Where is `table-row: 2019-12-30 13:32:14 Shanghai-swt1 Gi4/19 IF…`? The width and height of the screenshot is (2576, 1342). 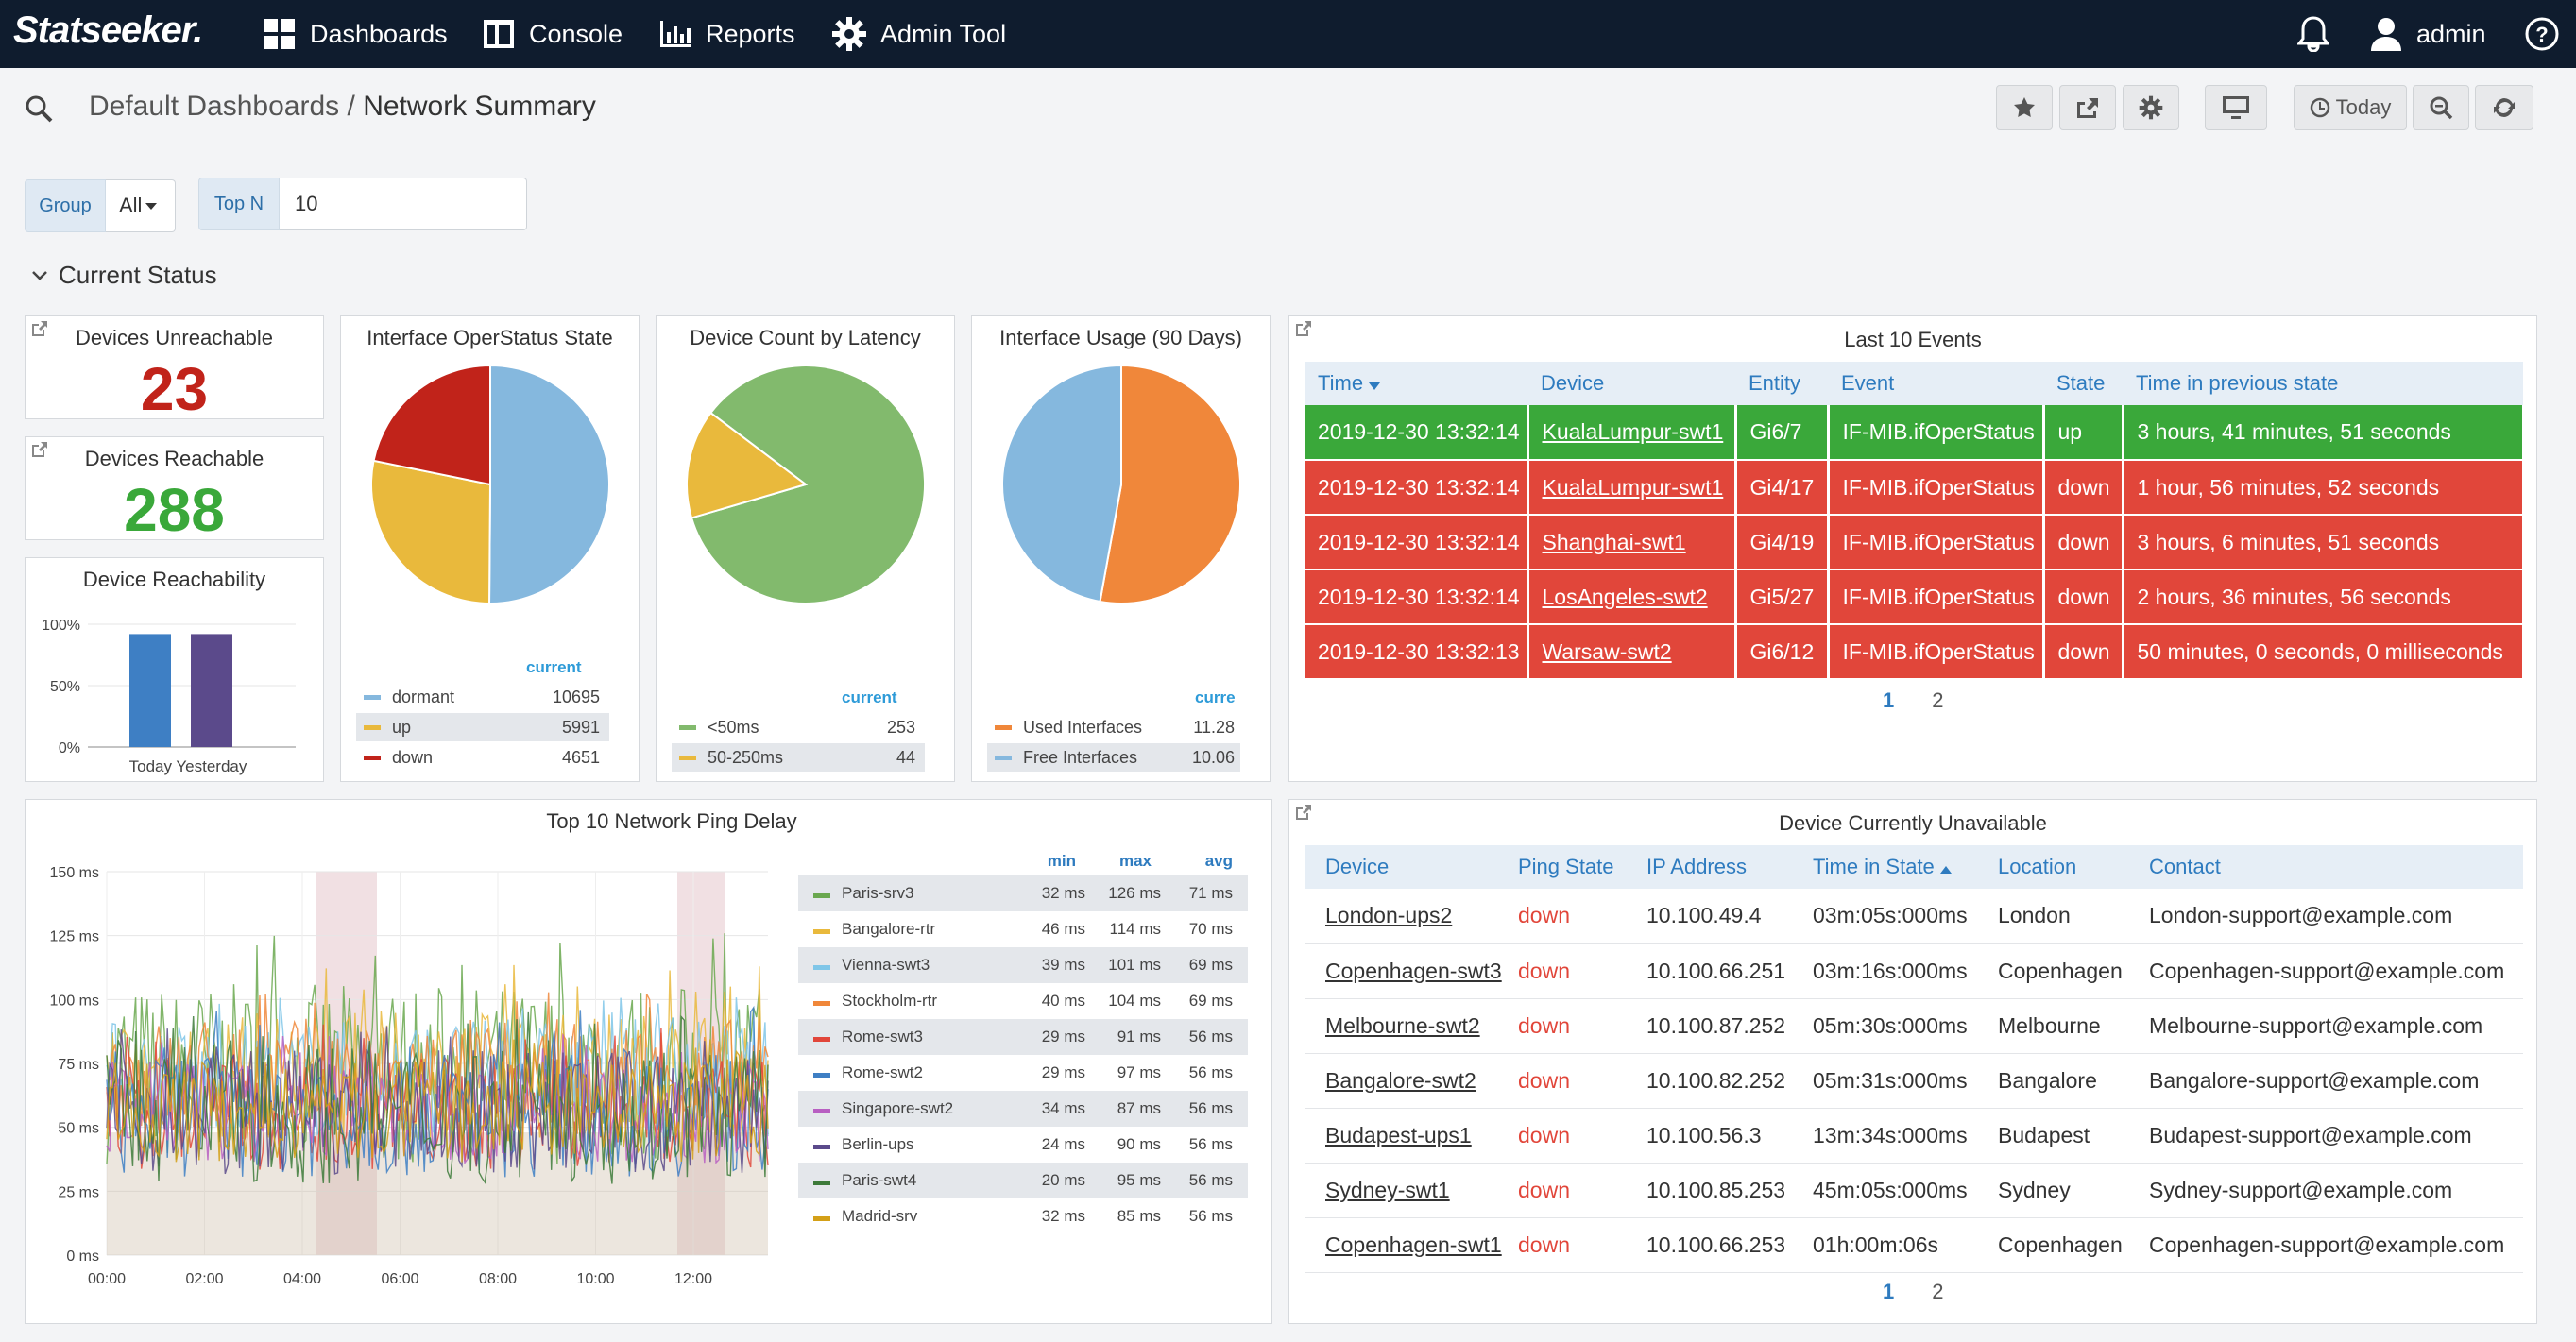
table-row: 2019-12-30 13:32:14 Shanghai-swt1 Gi4/19 IF… is located at coordinates (1915, 542).